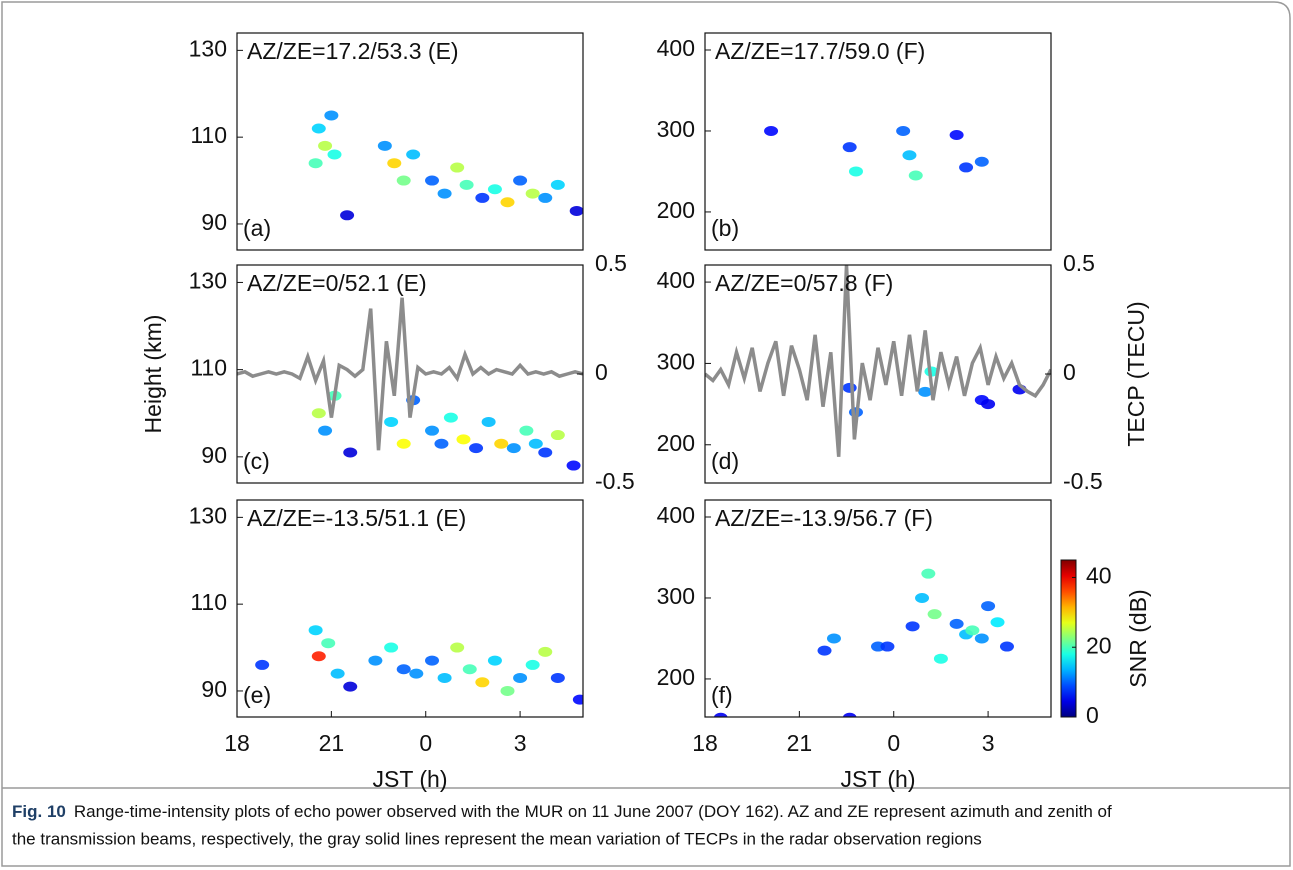 This screenshot has height=870, width=1293. I want to click on panel-annotation: AZ/ZE=-13.5/51.1 (E), so click(356, 518).